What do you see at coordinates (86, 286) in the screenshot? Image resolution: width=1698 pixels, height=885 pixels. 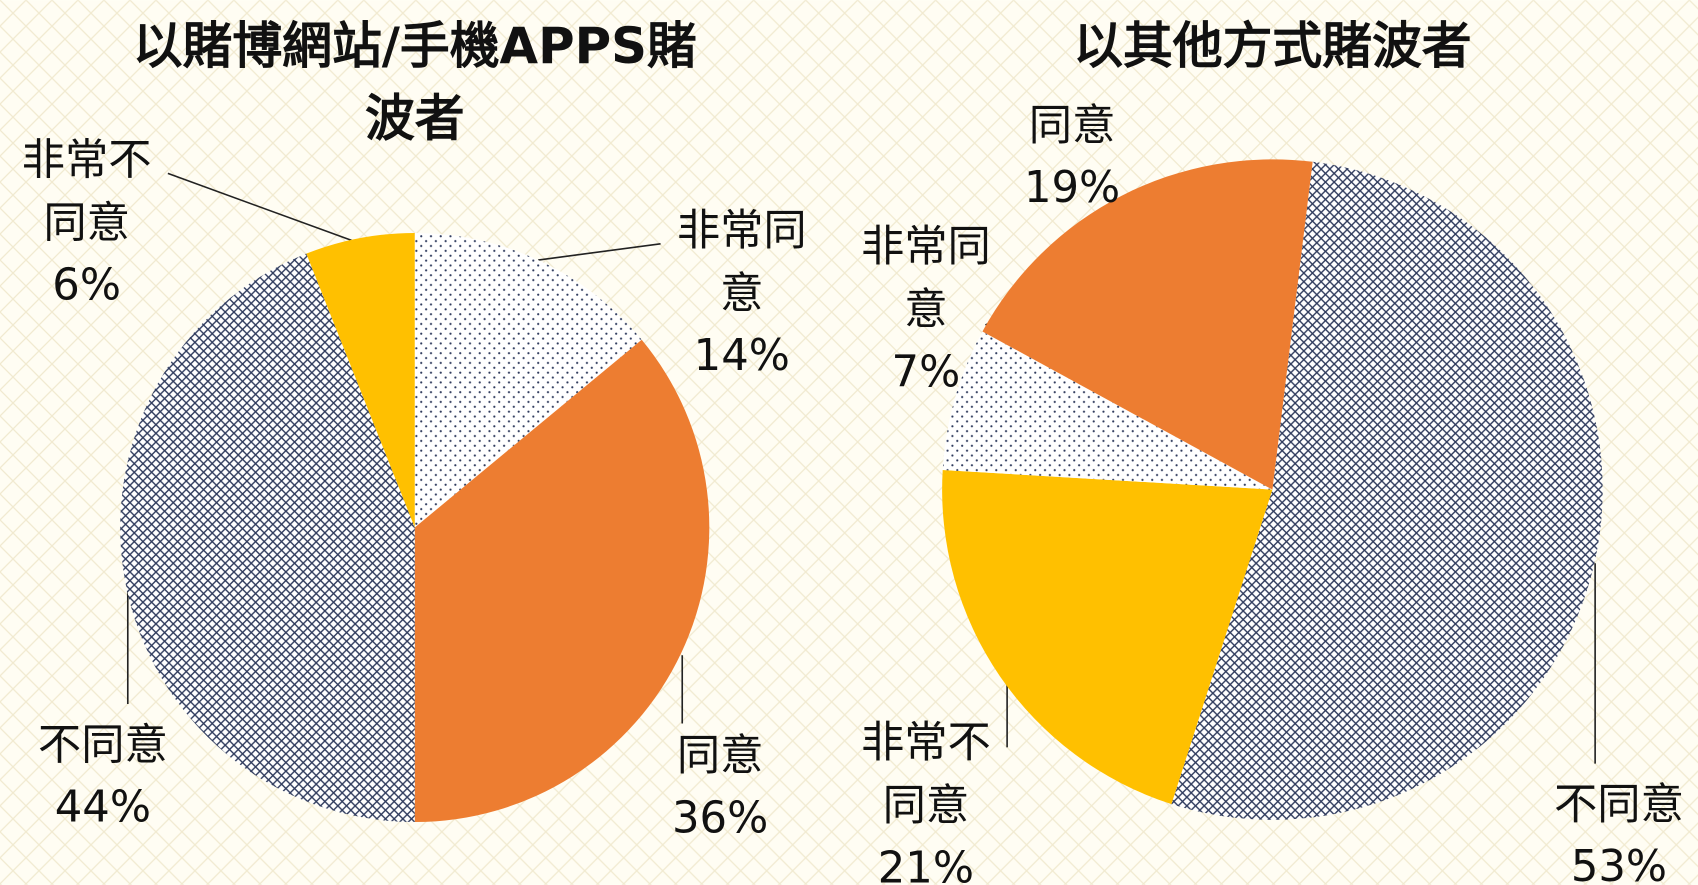 I see `slice-value-label: 6%` at bounding box center [86, 286].